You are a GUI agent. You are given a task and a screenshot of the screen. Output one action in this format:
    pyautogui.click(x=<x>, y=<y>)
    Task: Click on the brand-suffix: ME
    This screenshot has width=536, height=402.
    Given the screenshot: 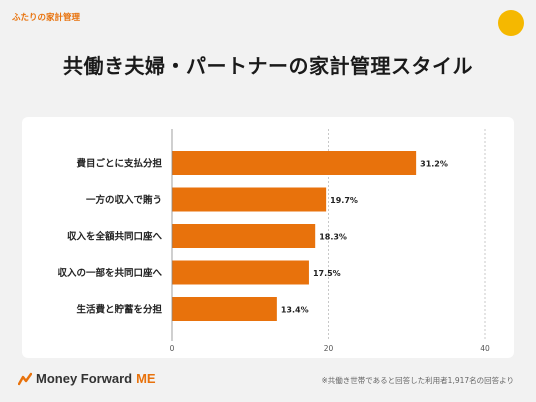 What is the action you would take?
    pyautogui.click(x=146, y=378)
    